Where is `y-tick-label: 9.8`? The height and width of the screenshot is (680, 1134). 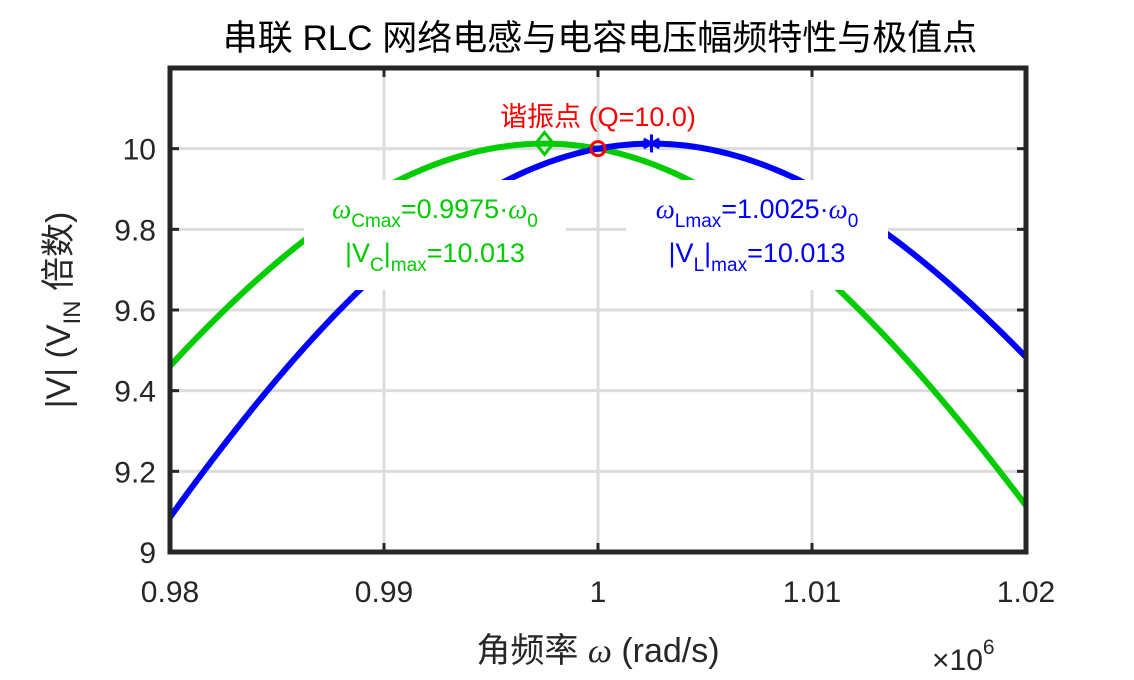
y-tick-label: 9.8 is located at coordinates (135, 230).